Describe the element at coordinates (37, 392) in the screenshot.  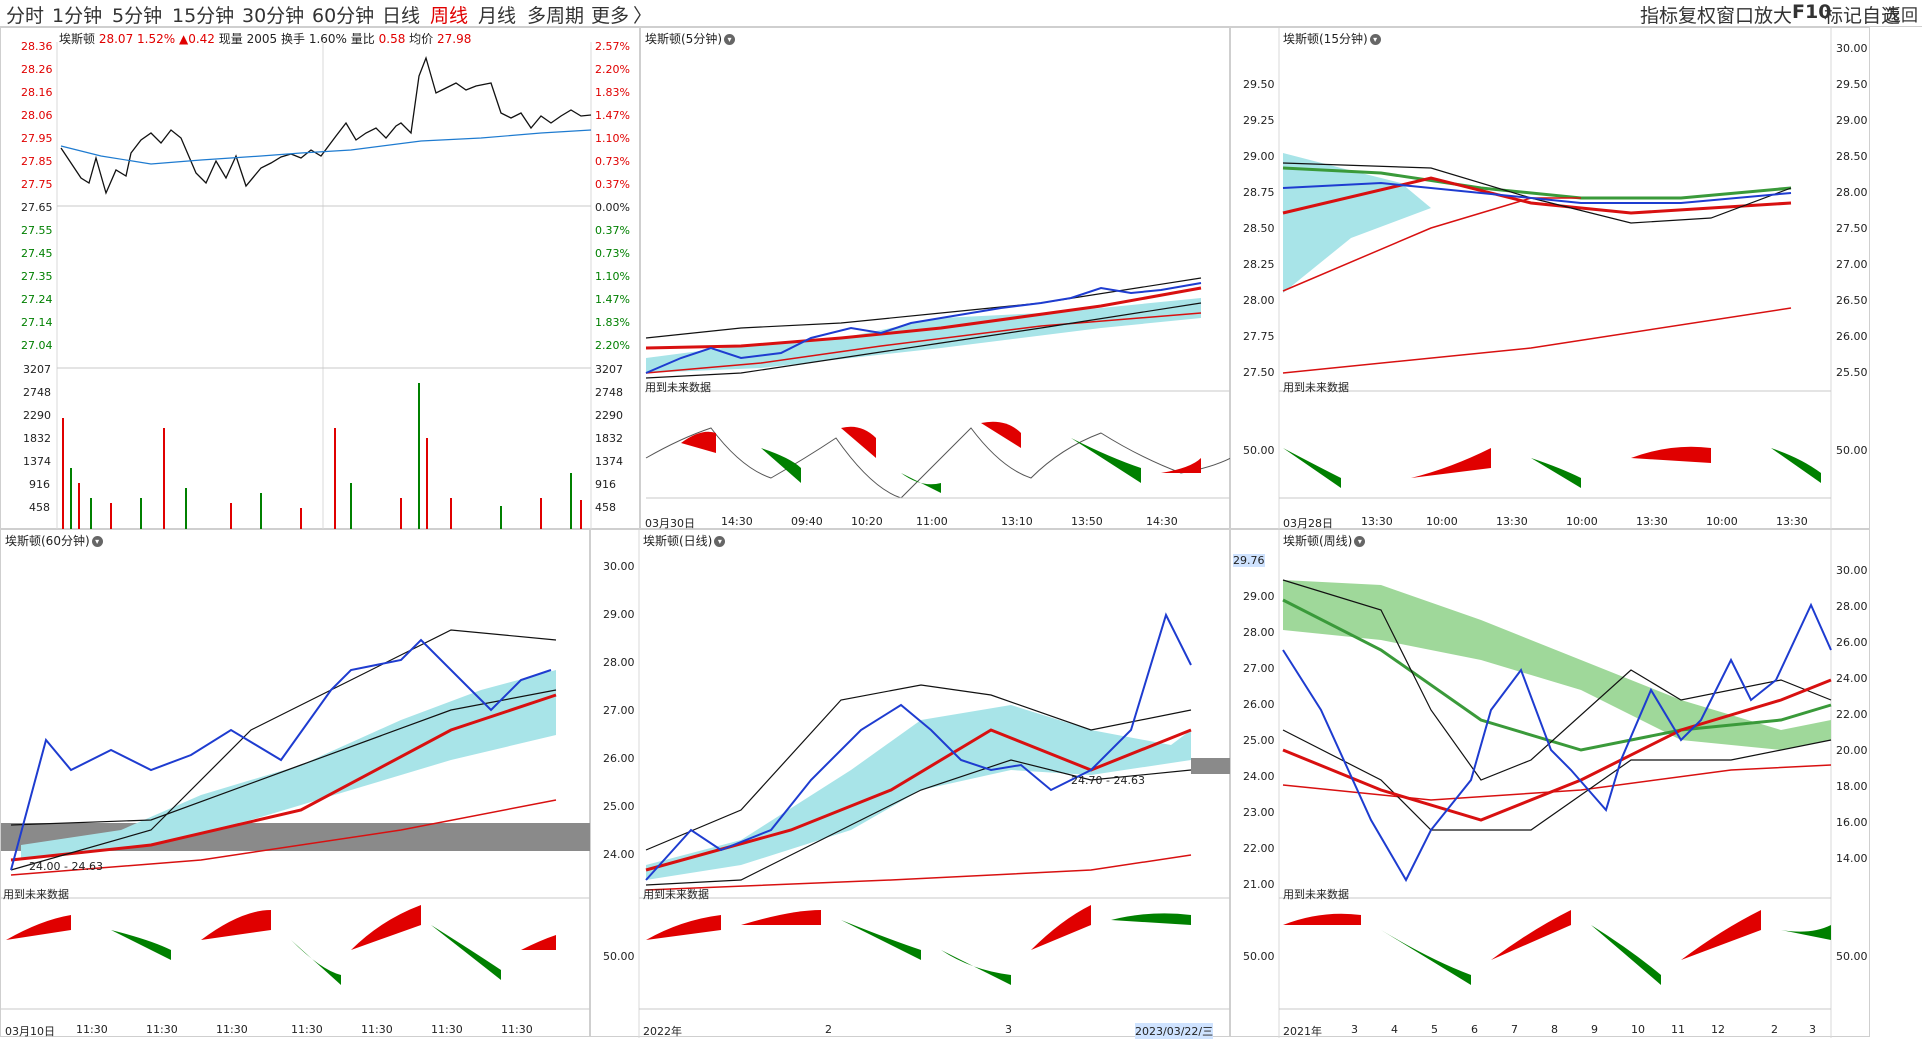
I see `vol-tick: 2748` at that location.